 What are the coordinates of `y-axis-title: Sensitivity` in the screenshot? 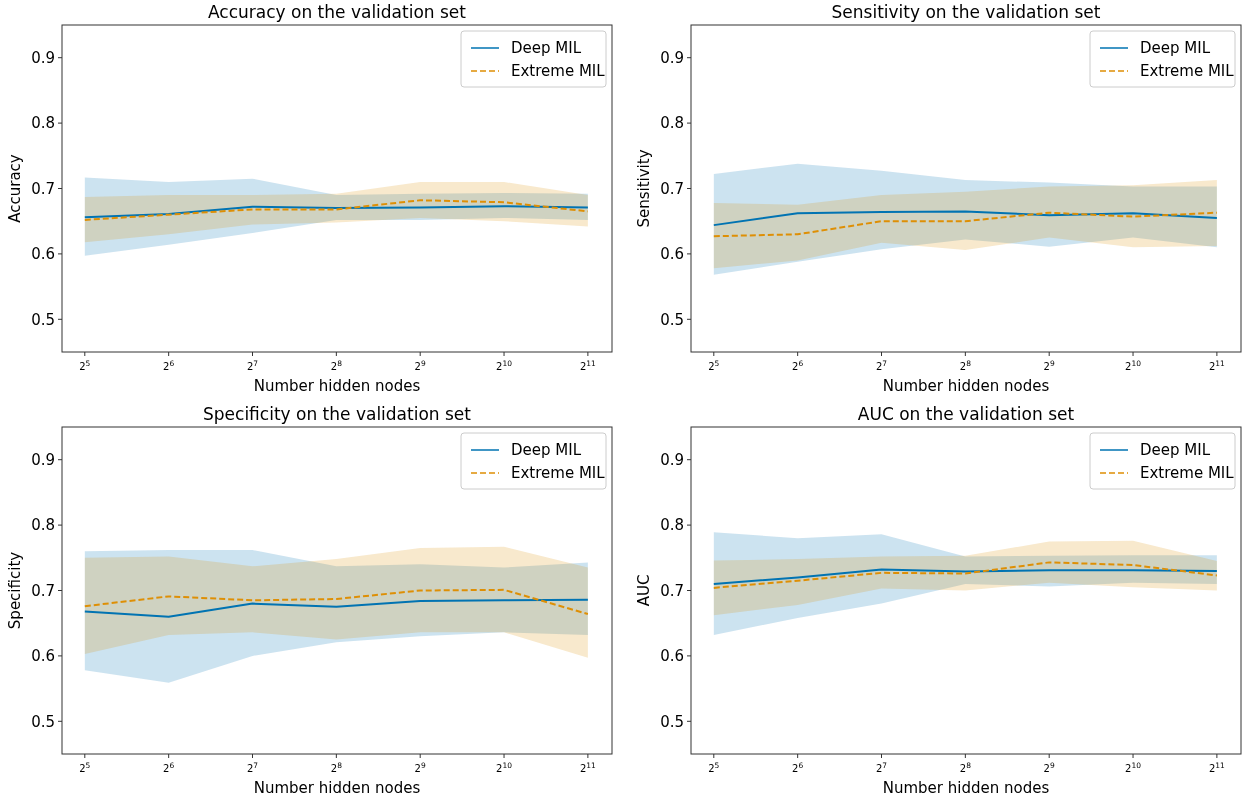 It's located at (644, 188).